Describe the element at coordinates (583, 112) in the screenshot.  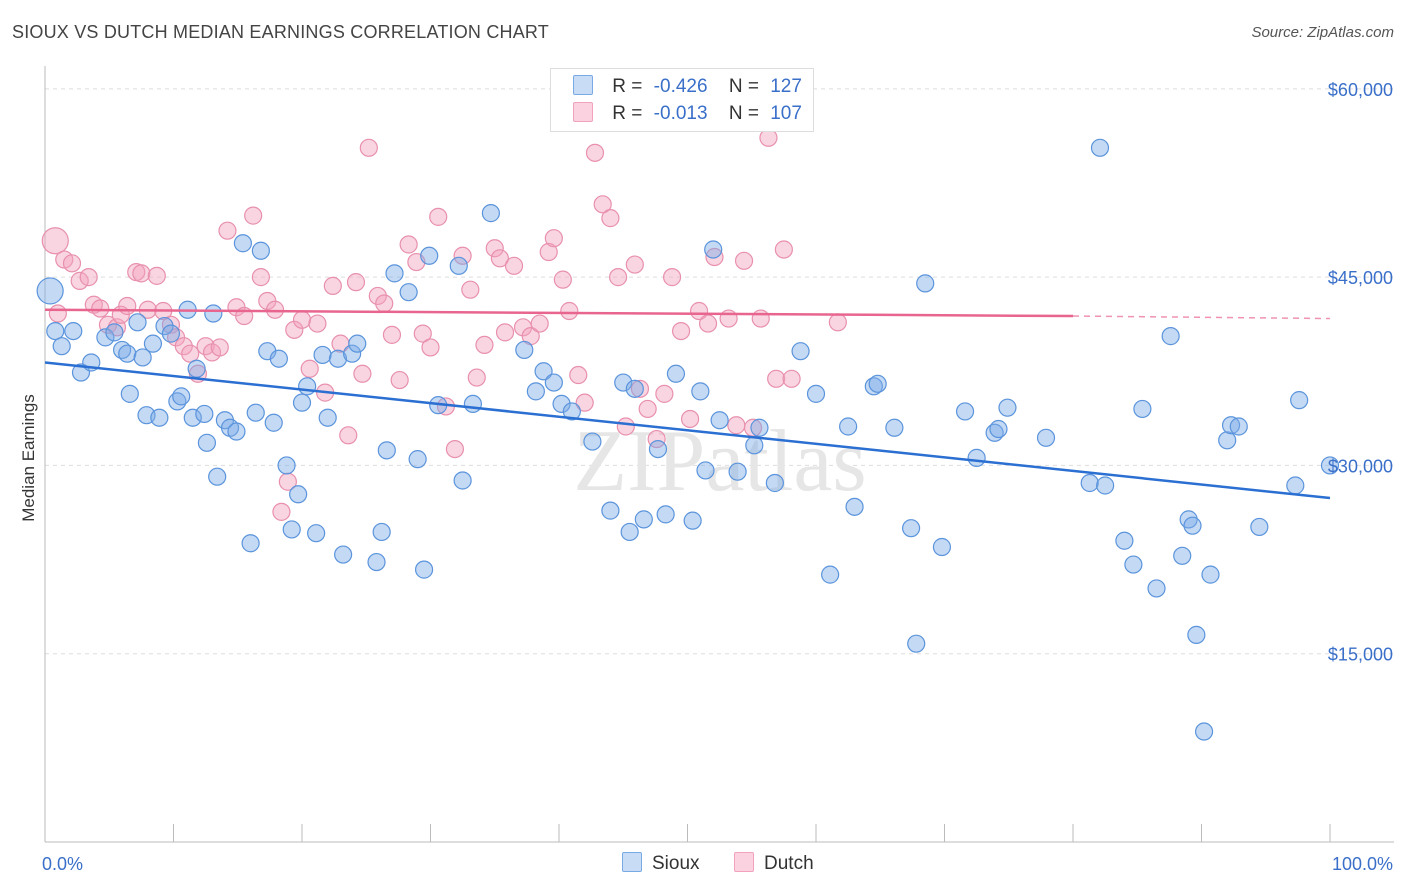
I see `dutch-swatch` at that location.